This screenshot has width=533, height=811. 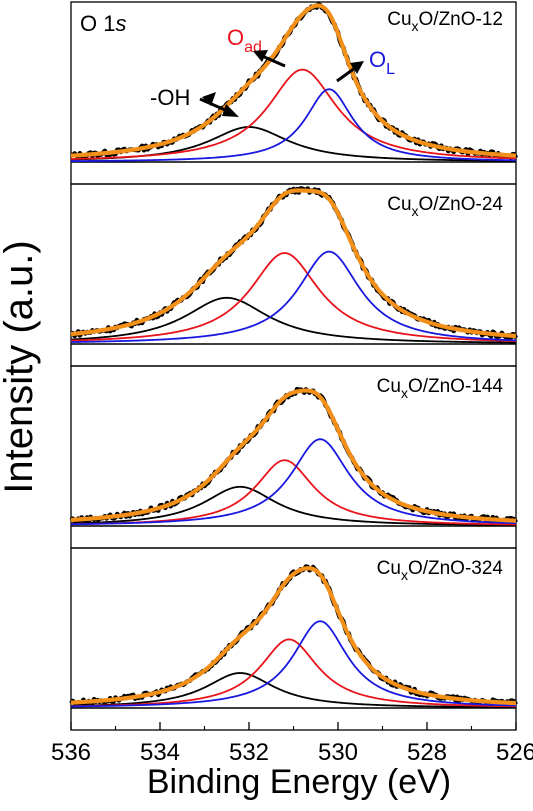 I want to click on sample-label: CuxO/ZnO-144, so click(x=440, y=388).